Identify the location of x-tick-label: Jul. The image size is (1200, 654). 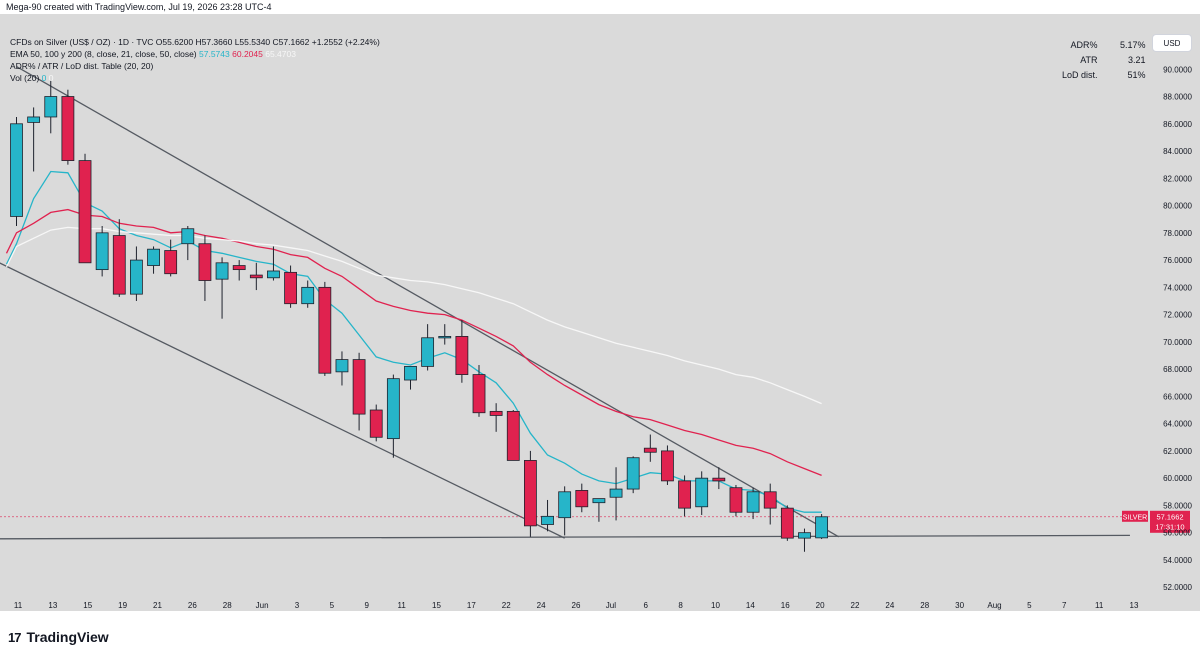
(611, 605).